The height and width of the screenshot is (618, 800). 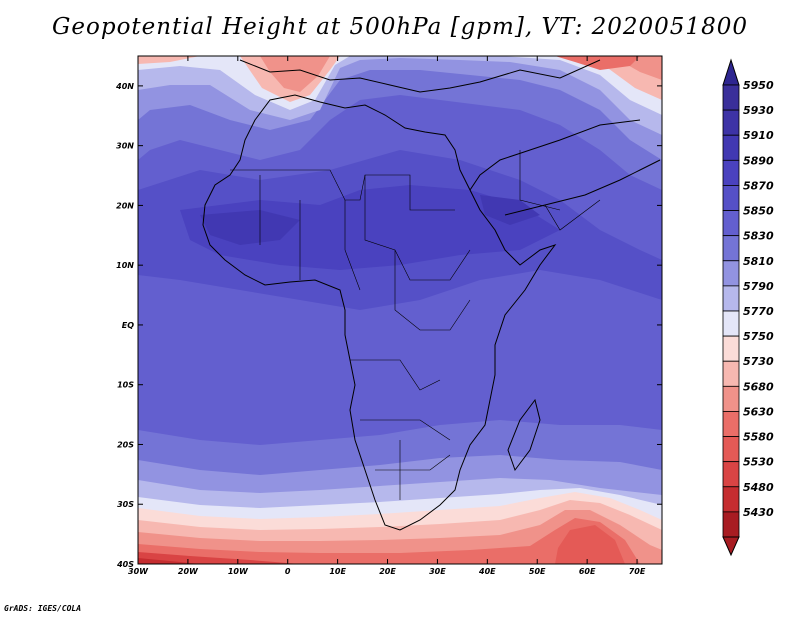 I want to click on colorbar-label: 5680, so click(x=758, y=386).